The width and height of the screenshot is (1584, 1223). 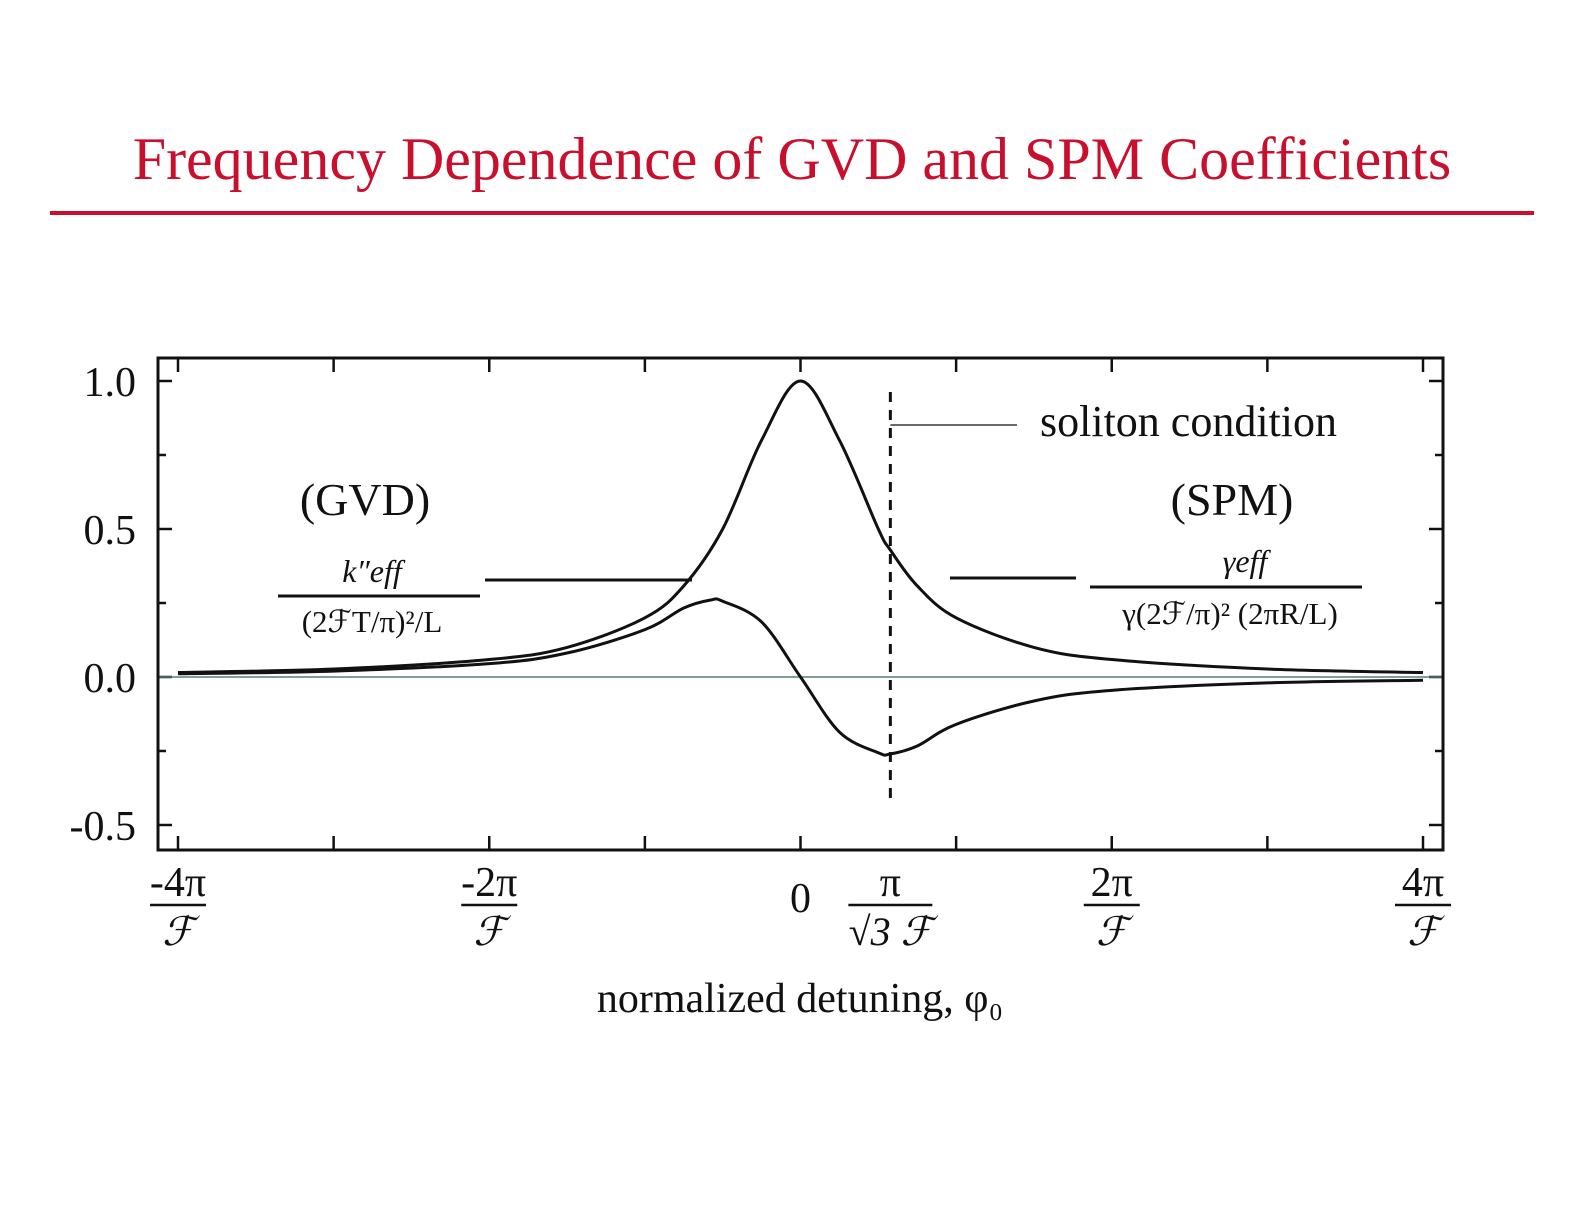 I want to click on soliton-condition-label: soliton condition, so click(x=1188, y=421).